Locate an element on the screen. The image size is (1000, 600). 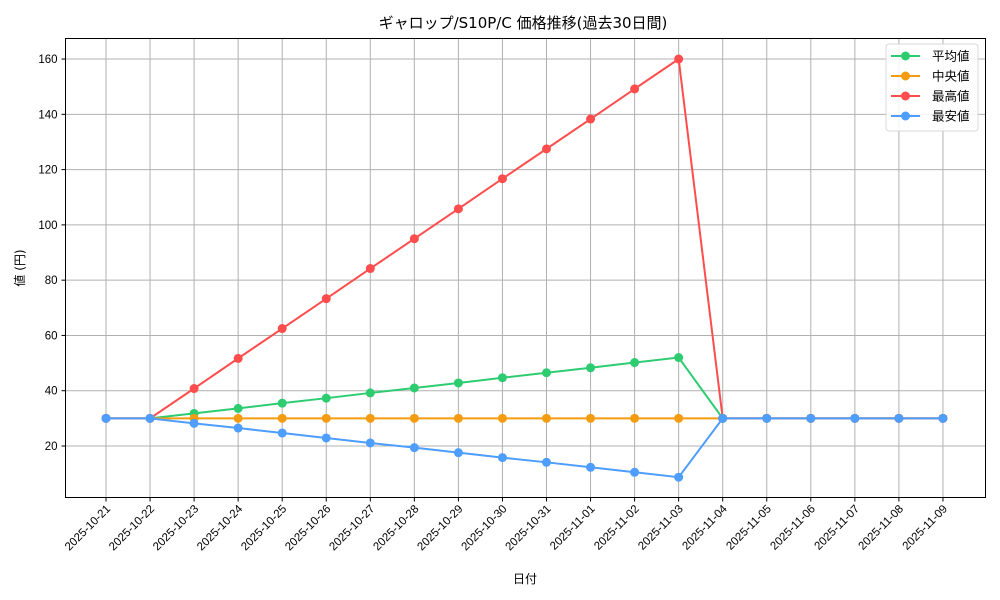
x-tick-label: 2025-10-21 is located at coordinates (88, 528).